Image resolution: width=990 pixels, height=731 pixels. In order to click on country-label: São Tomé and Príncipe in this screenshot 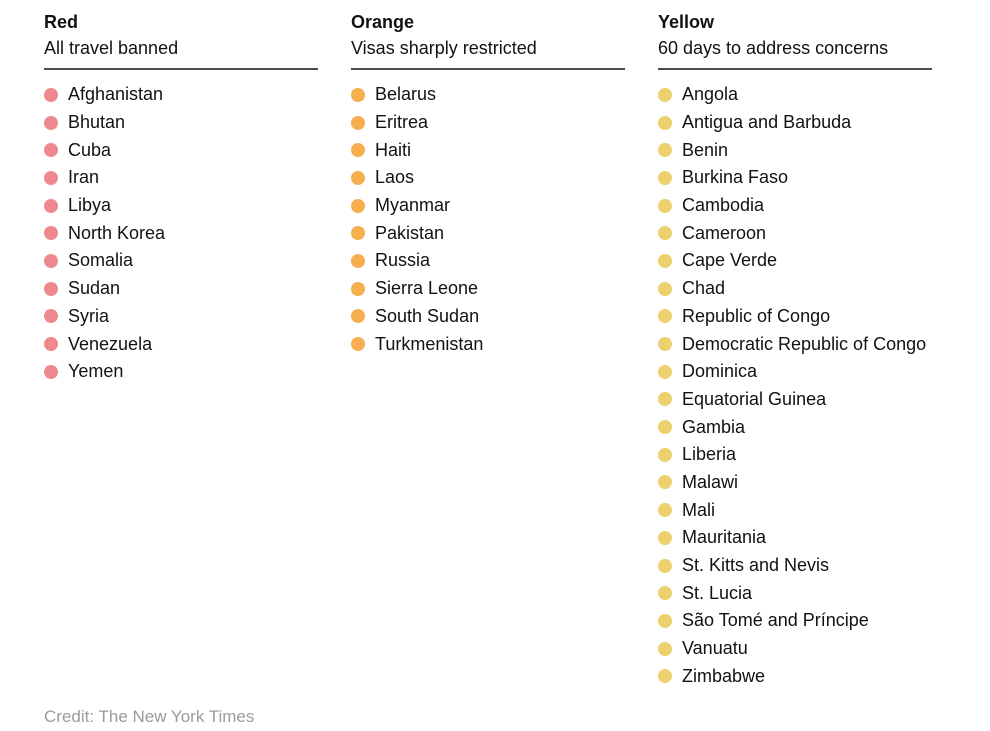, I will do `click(775, 620)`.